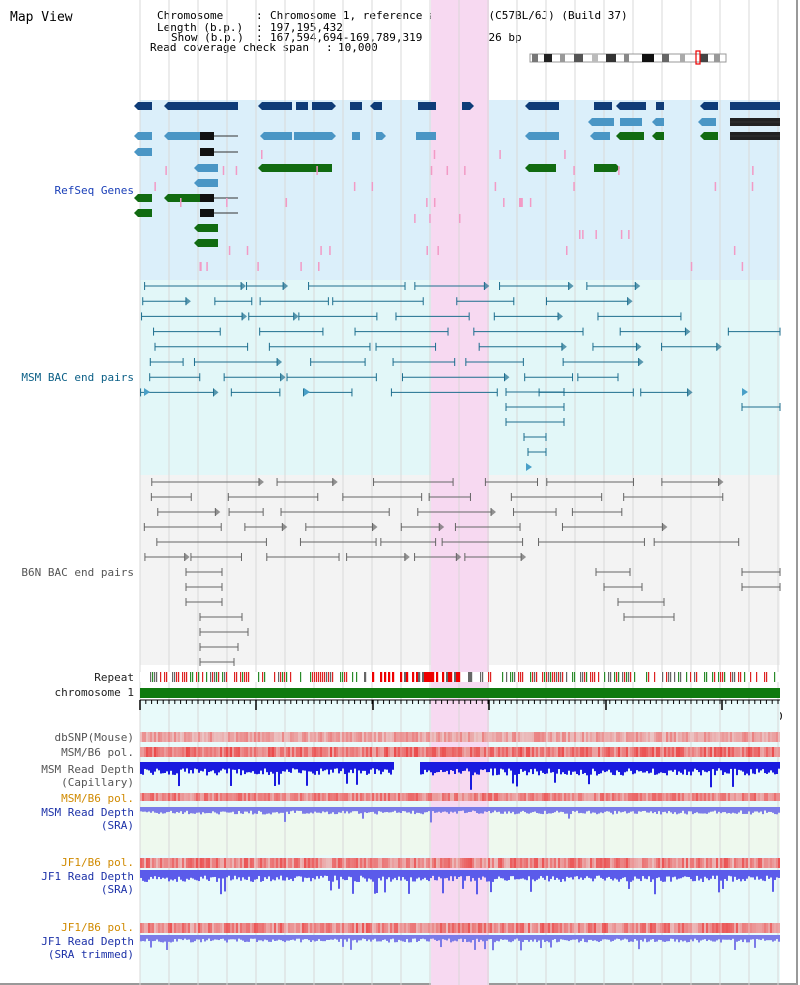  Describe the element at coordinates (136, 106) in the screenshot. I see `gene-strand-arrow` at that location.